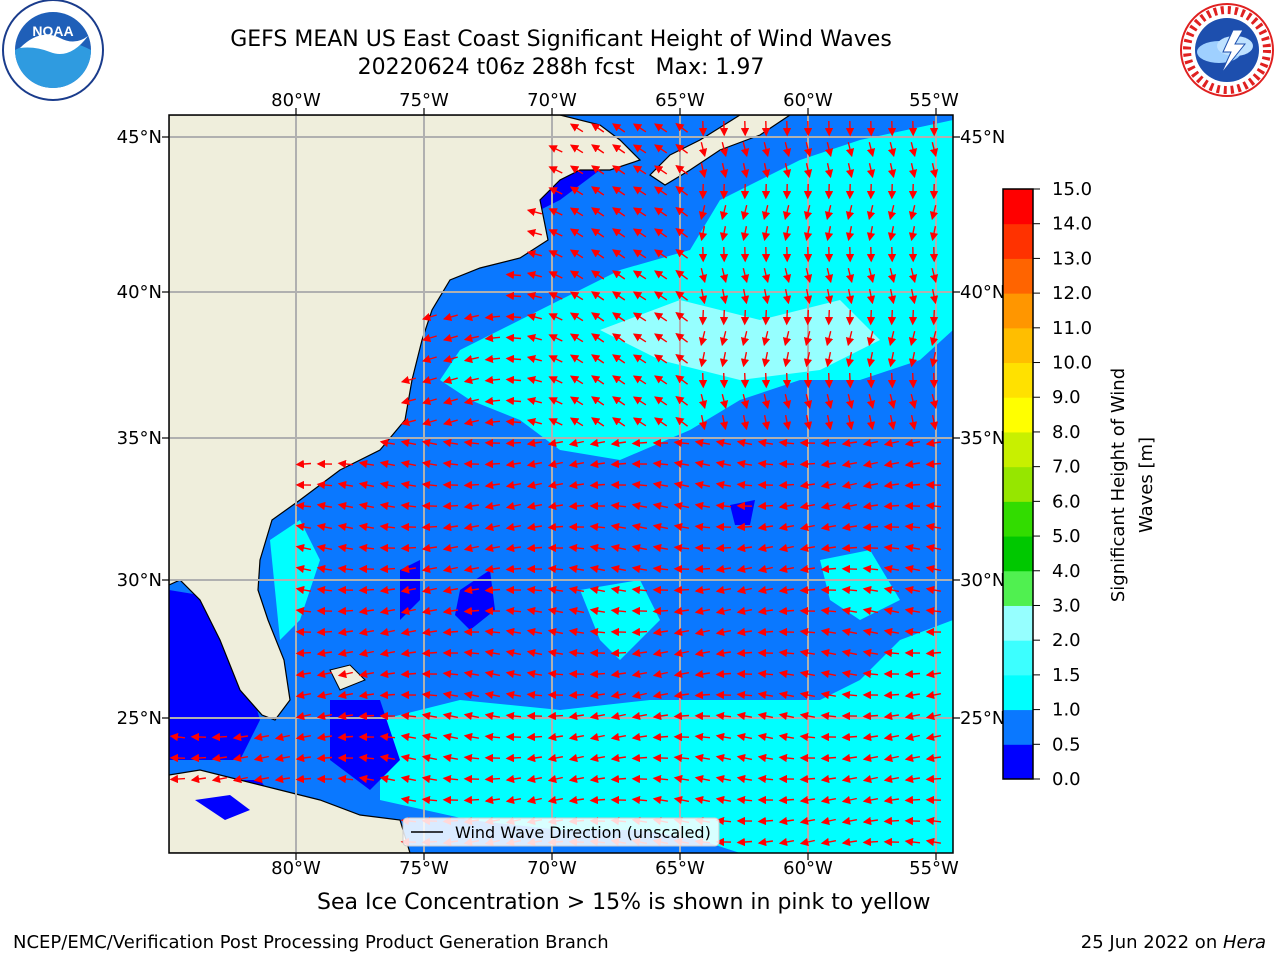 Image resolution: width=1280 pixels, height=960 pixels. Describe the element at coordinates (1066, 675) in the screenshot. I see `colorbar-tick-label: 1.5` at that location.